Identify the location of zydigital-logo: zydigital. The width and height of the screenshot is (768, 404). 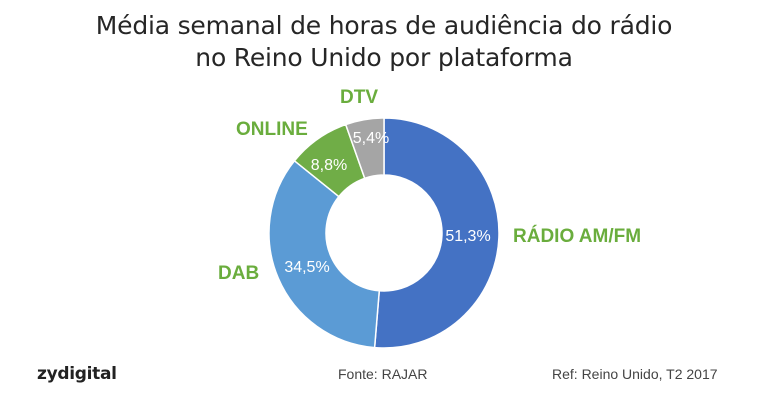
(77, 374).